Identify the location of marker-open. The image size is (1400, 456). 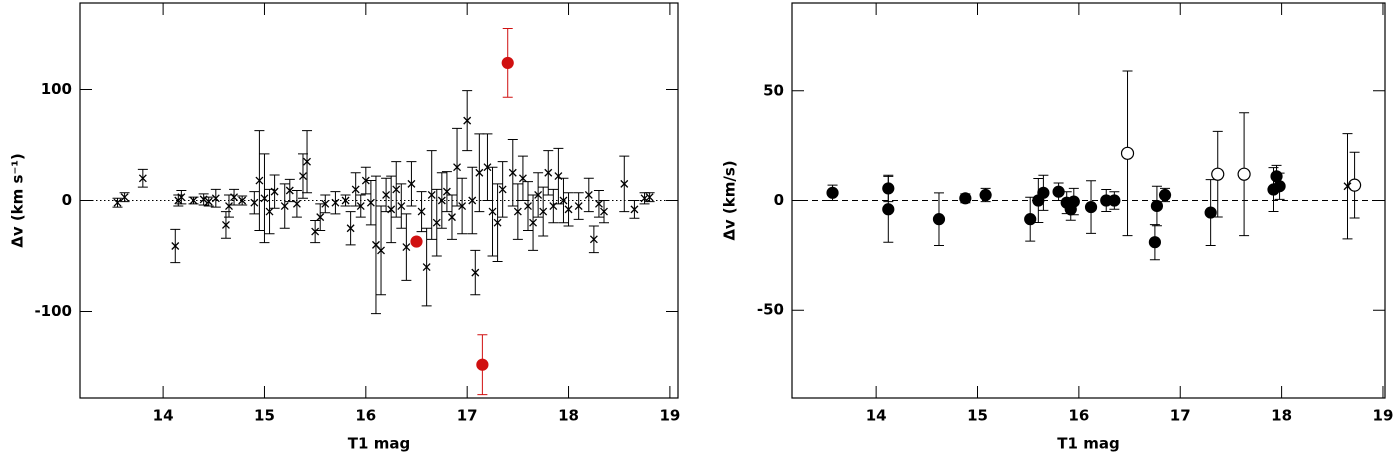
(1127, 153).